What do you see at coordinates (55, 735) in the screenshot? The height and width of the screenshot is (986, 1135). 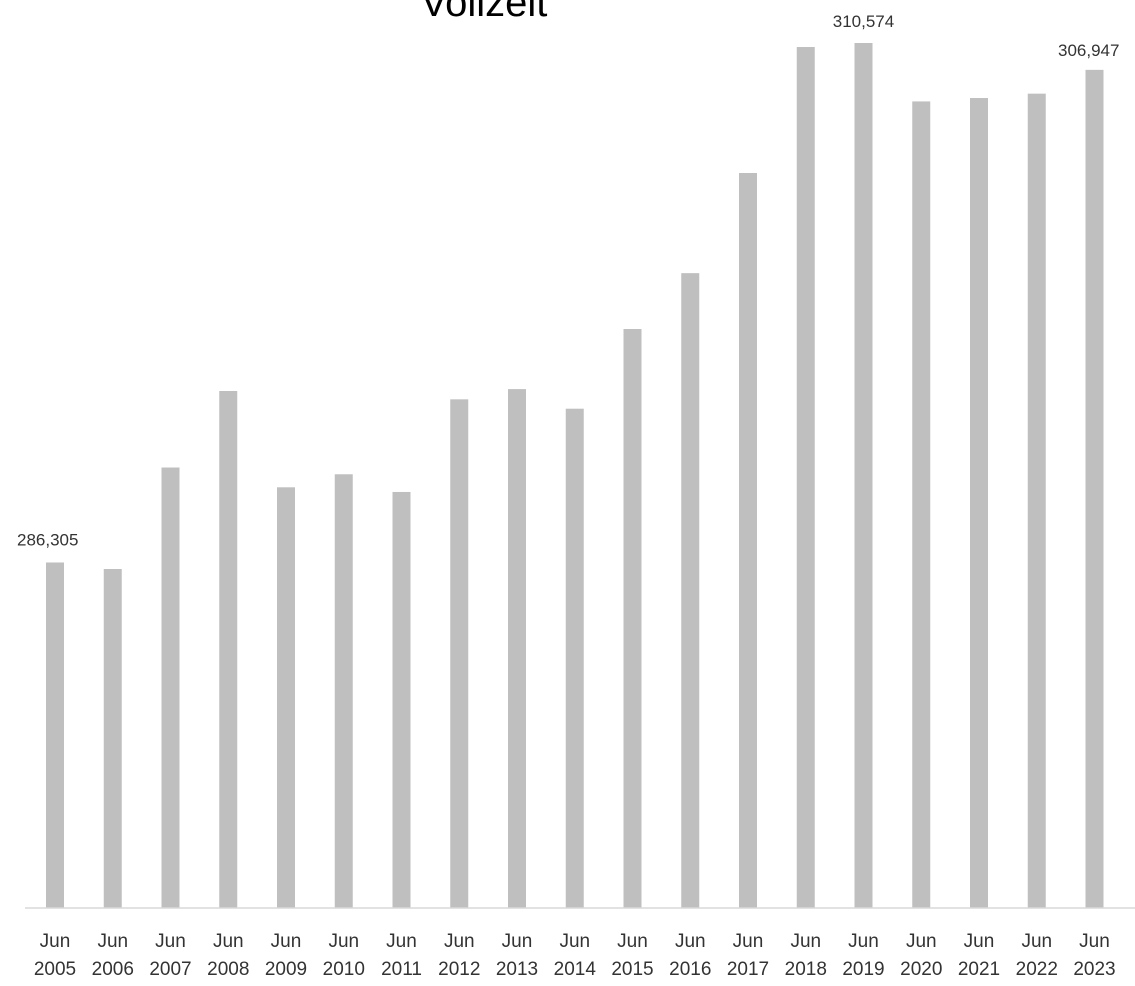 I see `bar-jun-2005` at bounding box center [55, 735].